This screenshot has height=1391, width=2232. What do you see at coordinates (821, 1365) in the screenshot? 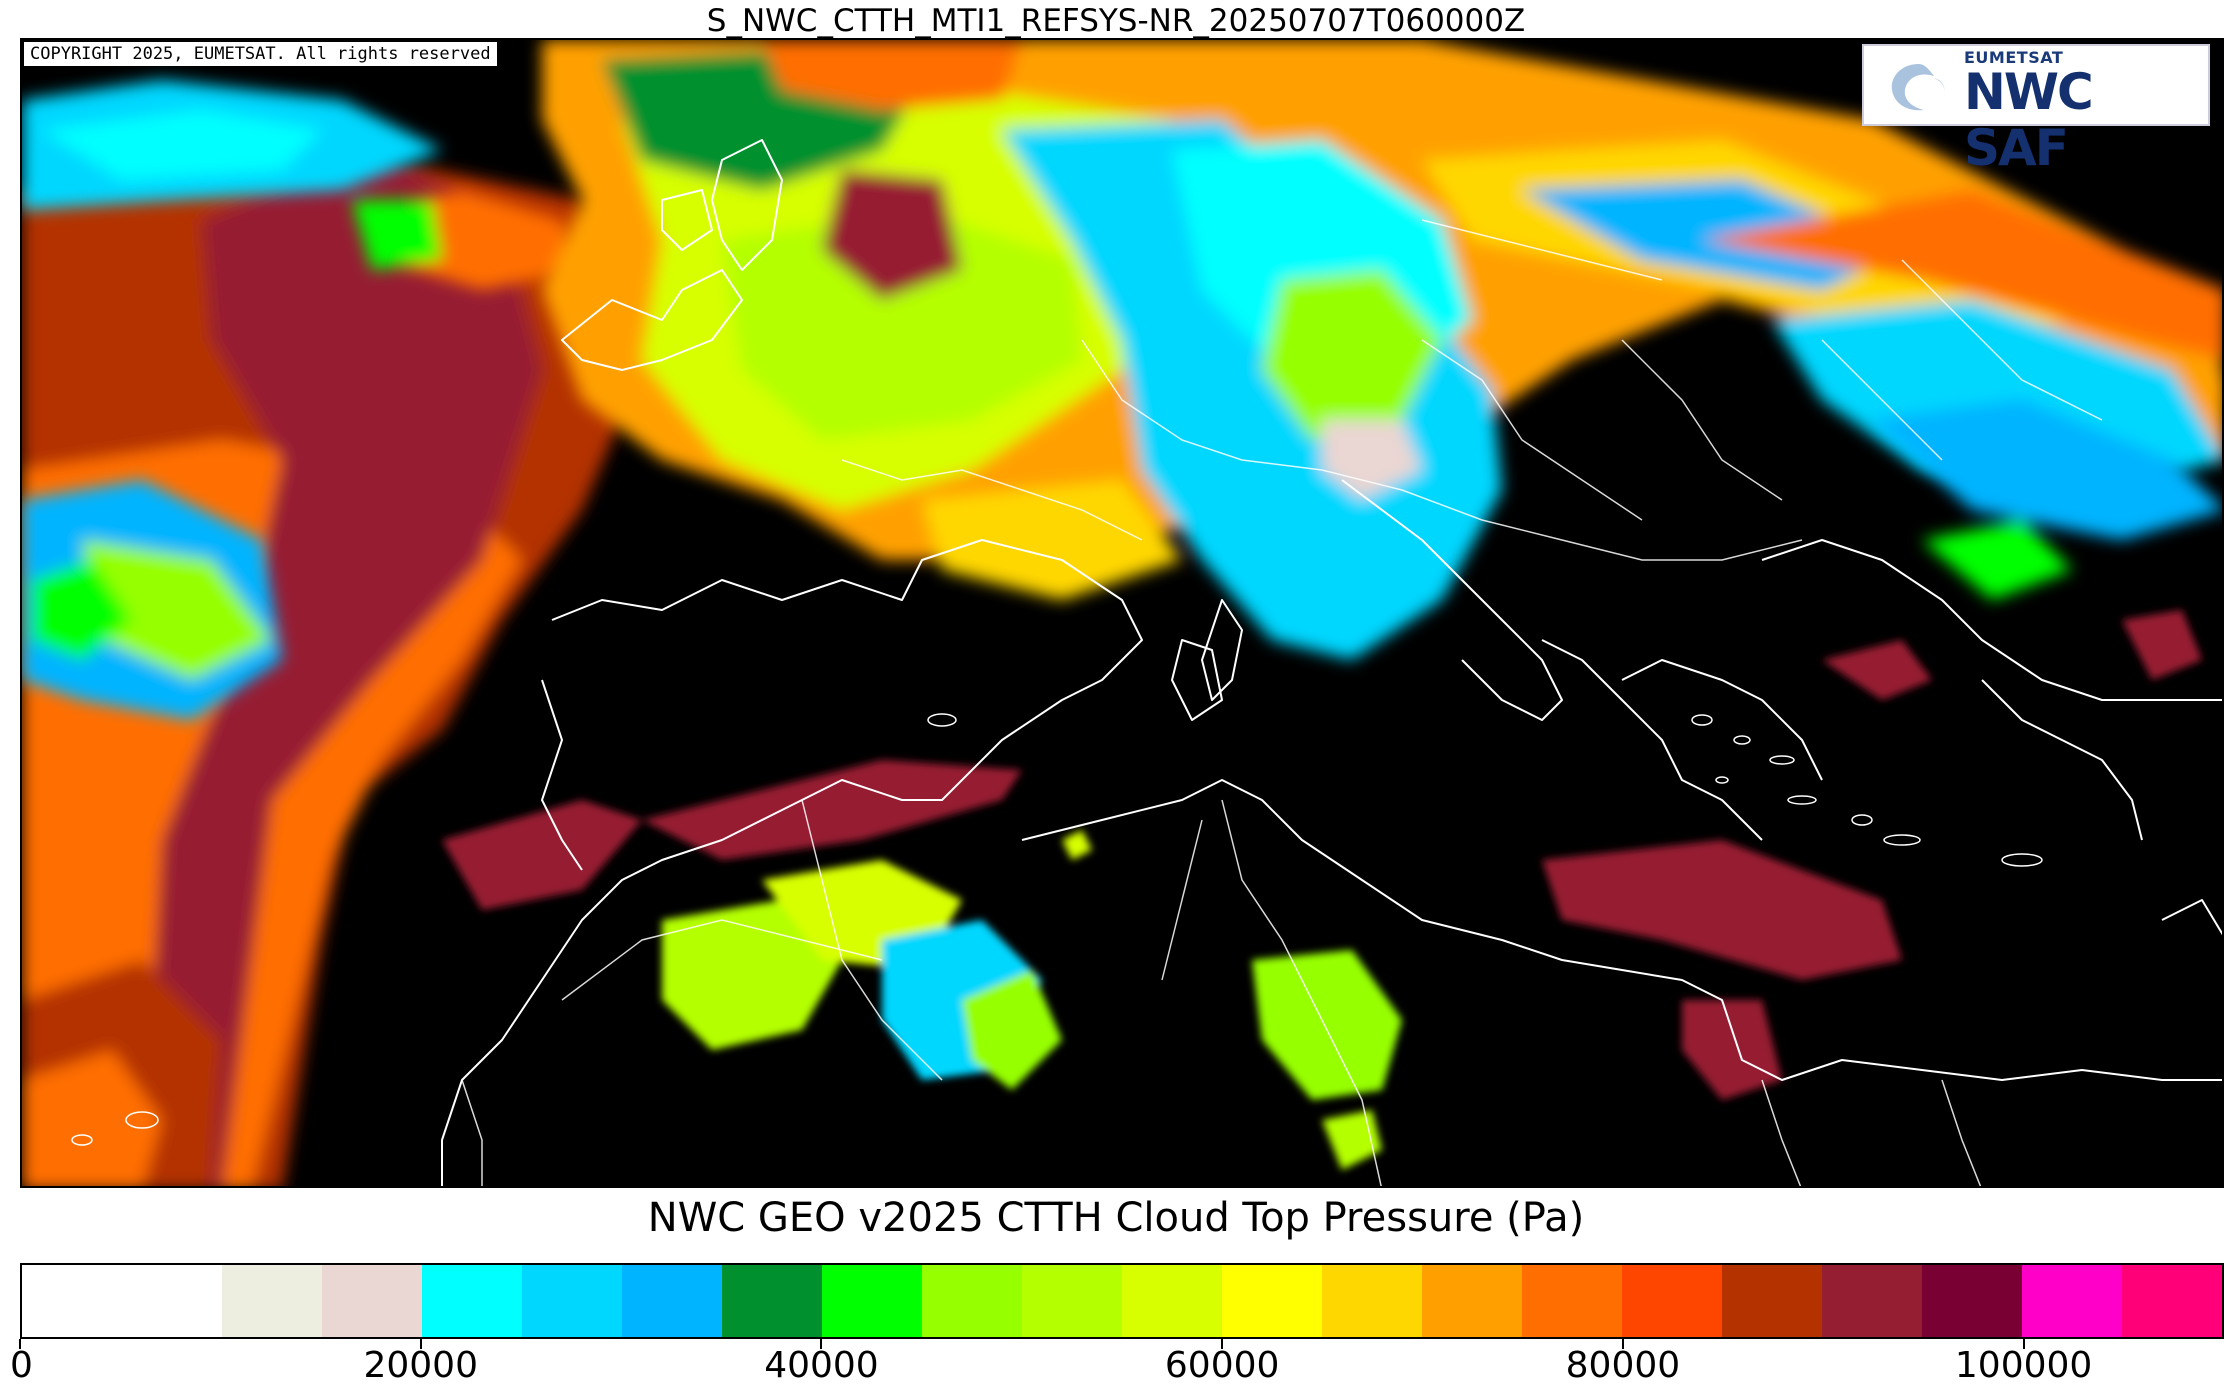
I see `colorbar-tick-label: 40000` at bounding box center [821, 1365].